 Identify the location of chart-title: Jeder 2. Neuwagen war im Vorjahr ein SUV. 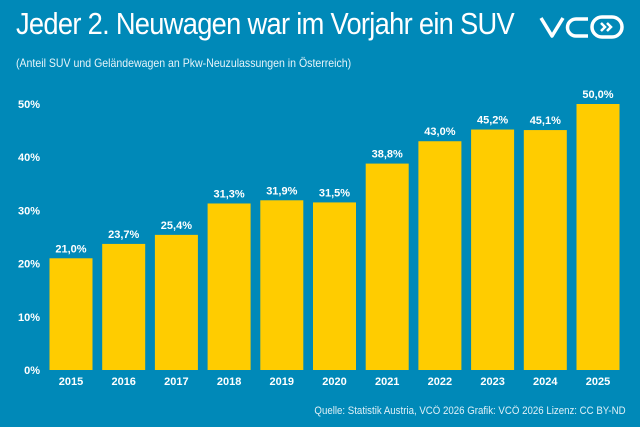
(265, 23).